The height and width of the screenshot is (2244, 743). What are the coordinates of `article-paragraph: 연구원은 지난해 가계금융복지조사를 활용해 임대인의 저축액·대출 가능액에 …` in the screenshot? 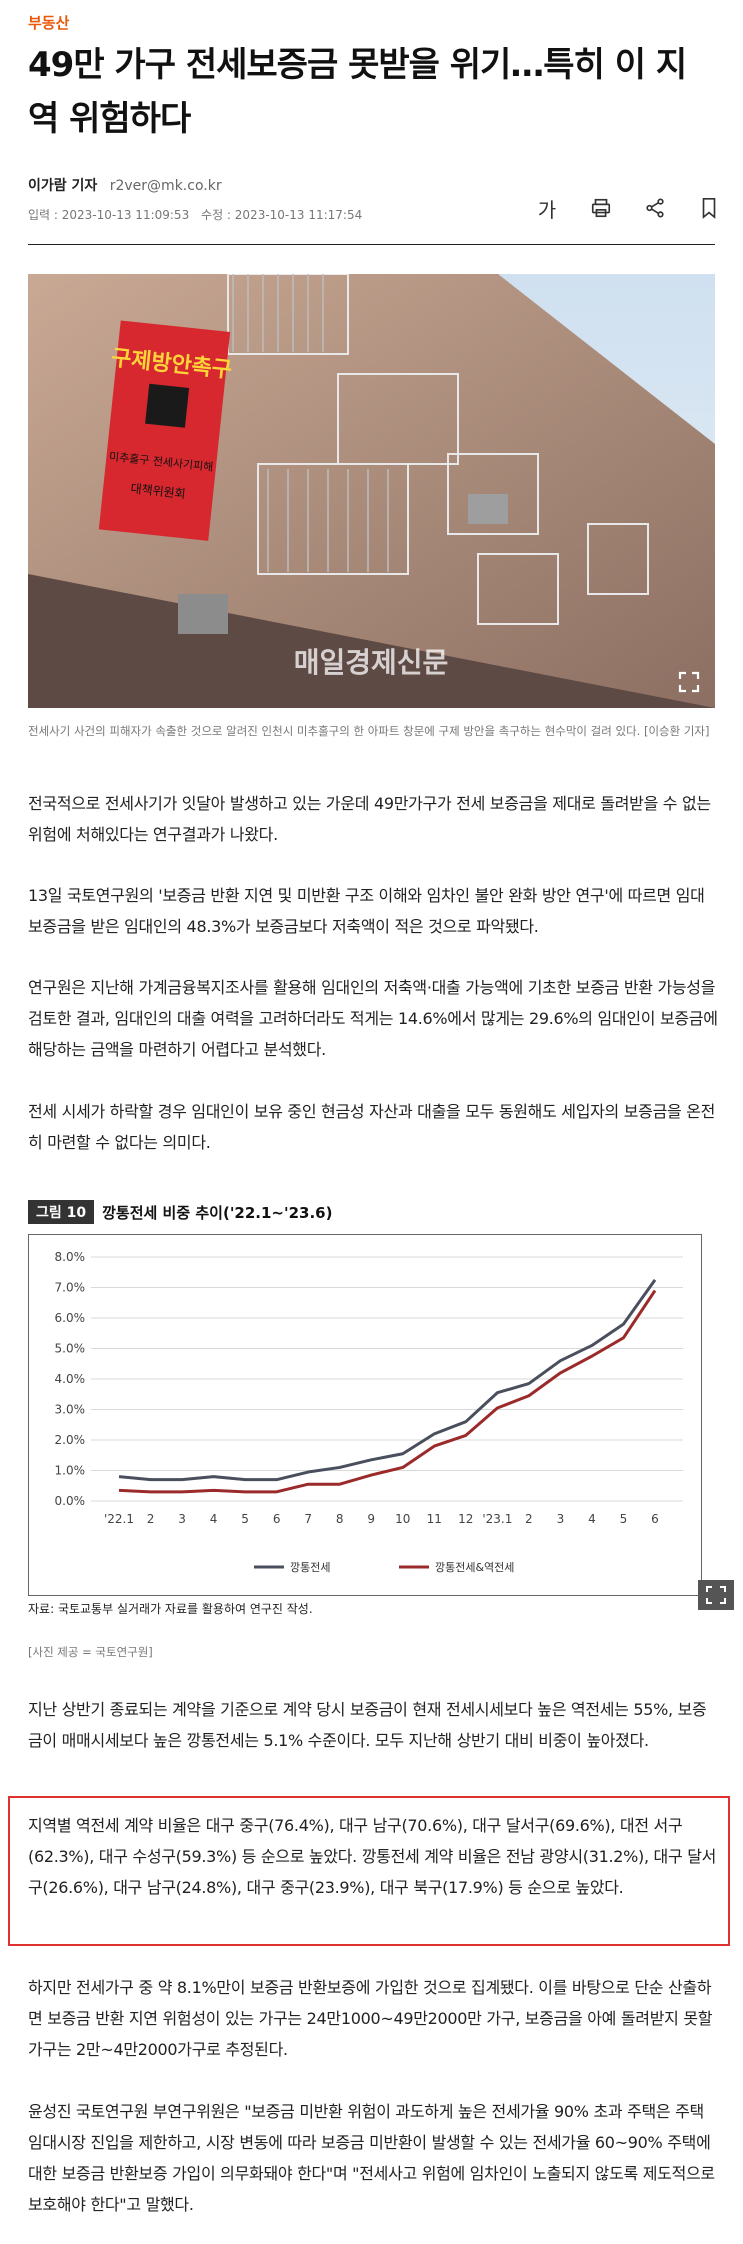 It's located at (373, 1018).